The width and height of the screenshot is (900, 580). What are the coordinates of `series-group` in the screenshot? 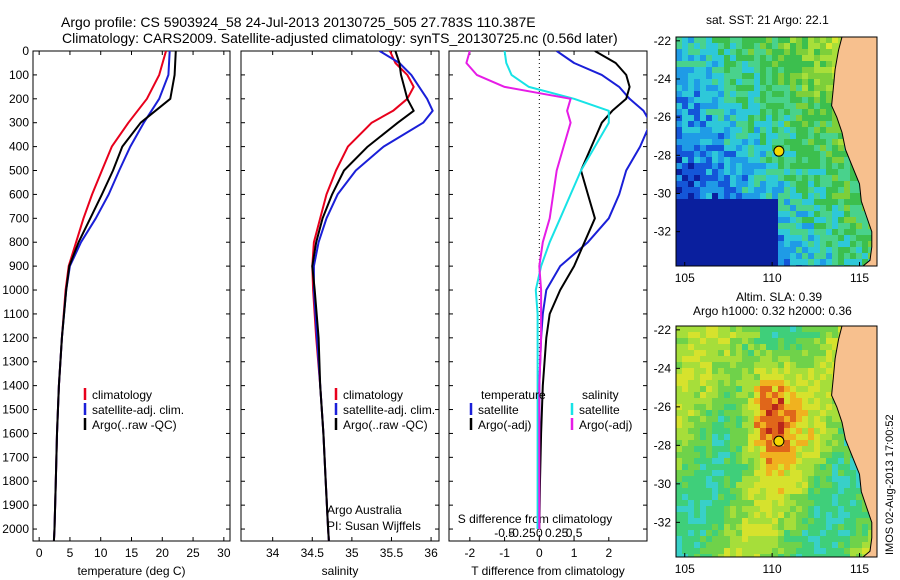 It's located at (114, 296).